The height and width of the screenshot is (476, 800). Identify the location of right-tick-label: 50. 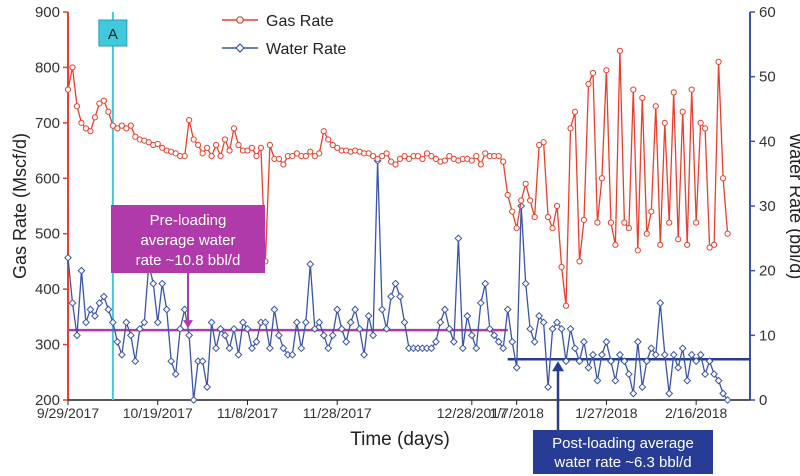
(767, 77).